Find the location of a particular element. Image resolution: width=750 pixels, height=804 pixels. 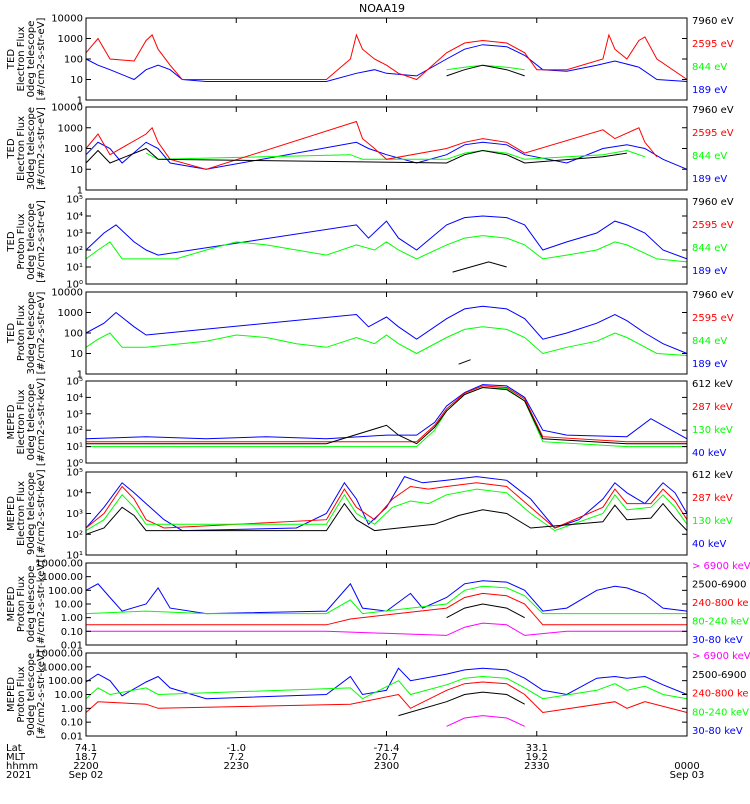

time-axis-value: 7.2 is located at coordinates (236, 757).